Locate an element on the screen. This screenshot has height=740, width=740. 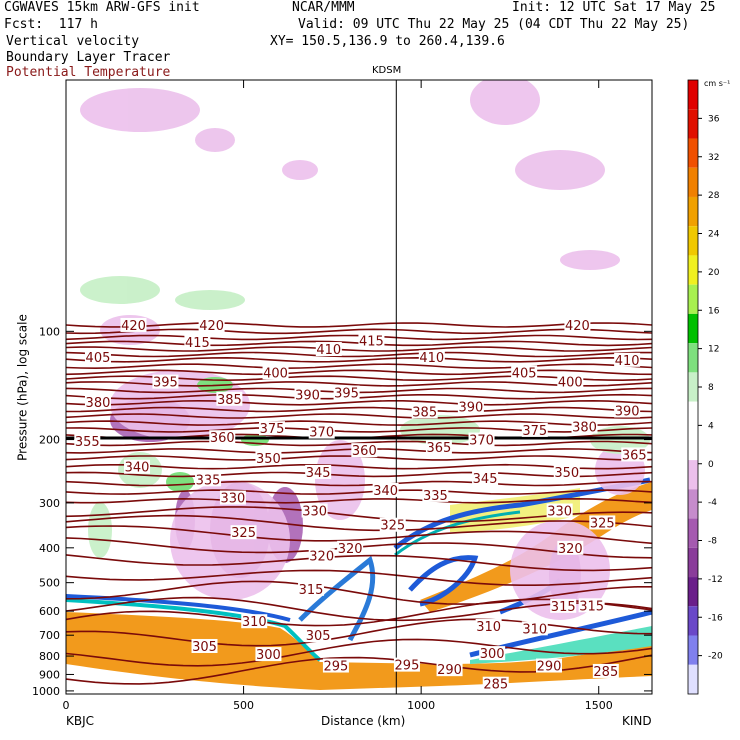
theta-label: 380 is located at coordinates (584, 428).